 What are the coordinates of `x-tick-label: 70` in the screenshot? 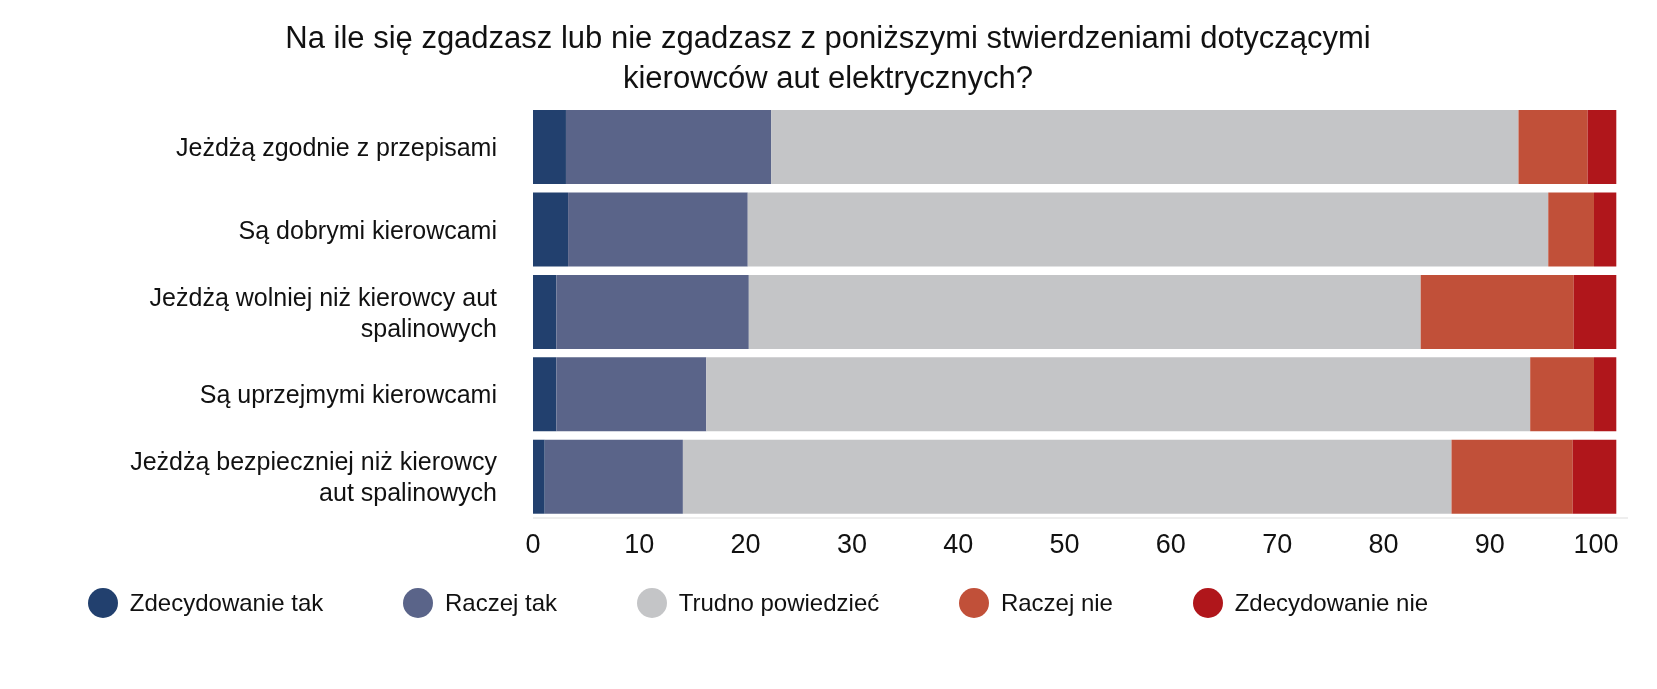 It's located at (1277, 544).